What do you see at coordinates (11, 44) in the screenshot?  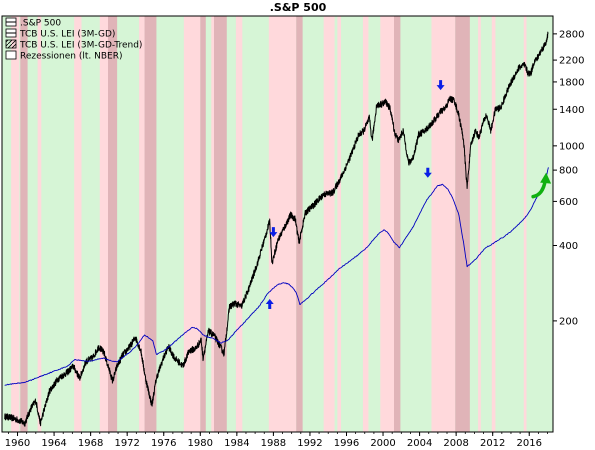 I see `legend-swatch-hatch` at bounding box center [11, 44].